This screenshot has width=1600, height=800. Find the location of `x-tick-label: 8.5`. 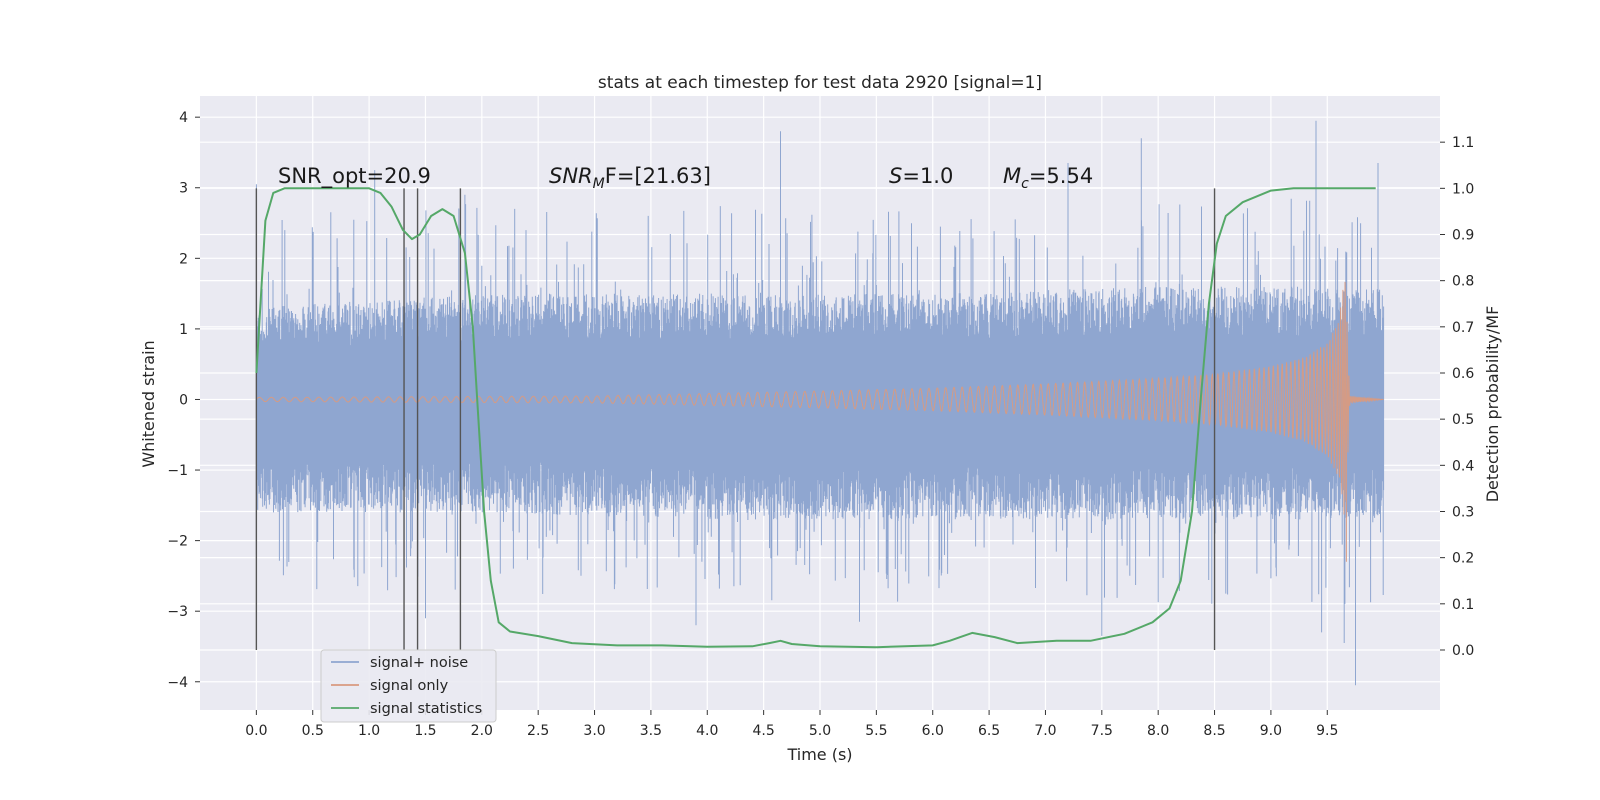

x-tick-label: 8.5 is located at coordinates (1214, 731).